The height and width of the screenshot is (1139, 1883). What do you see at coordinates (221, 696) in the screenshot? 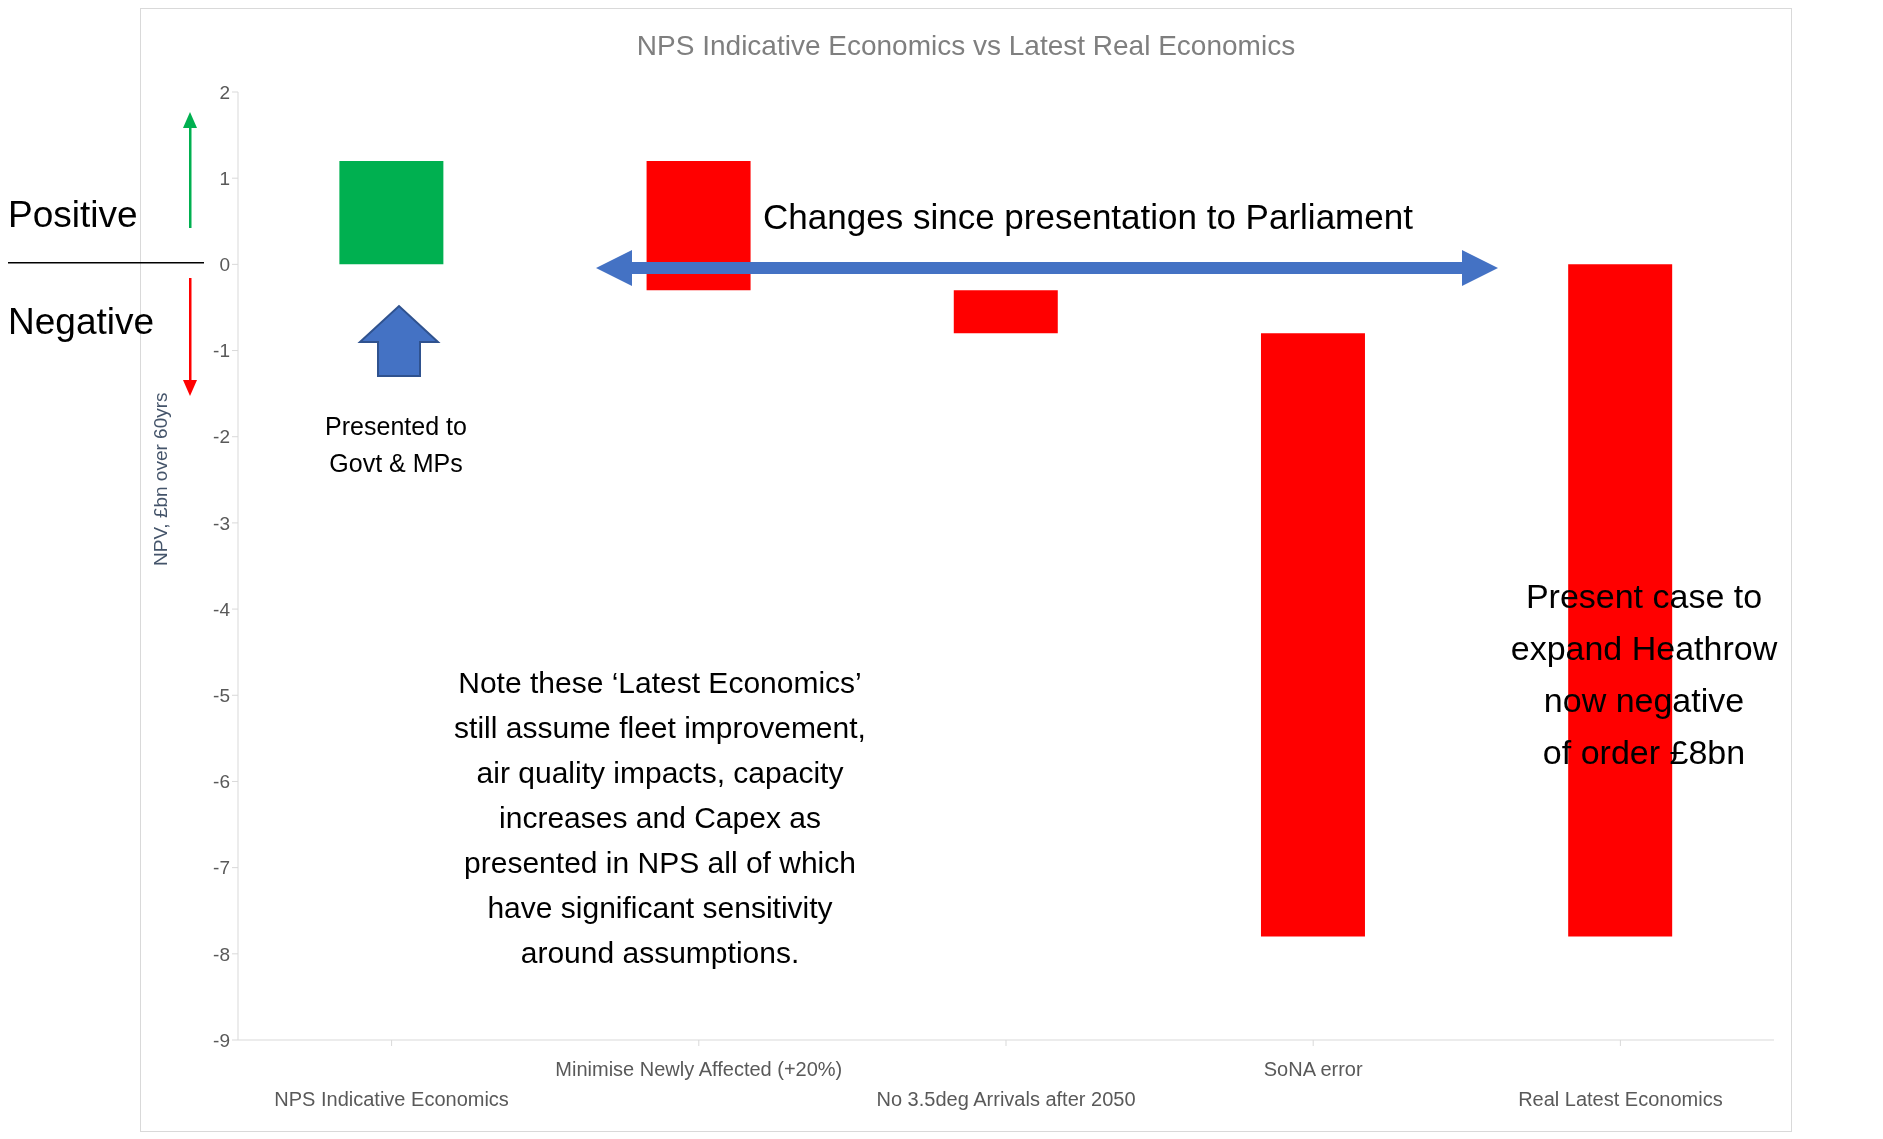
I see `y-tick-label: -5` at bounding box center [221, 696].